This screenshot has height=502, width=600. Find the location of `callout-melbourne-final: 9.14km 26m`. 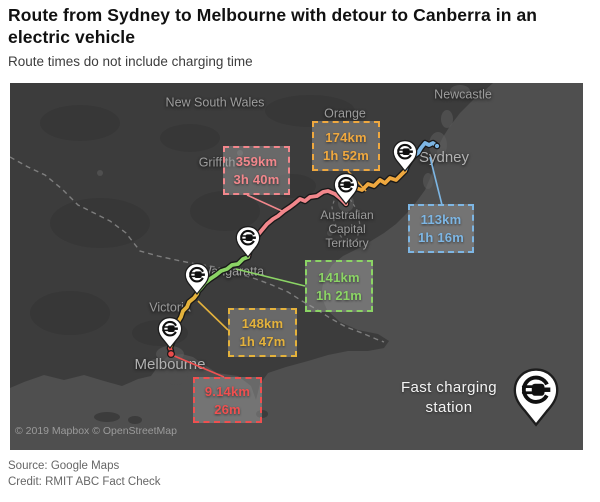

callout-melbourne-final: 9.14km 26m is located at coordinates (227, 400).